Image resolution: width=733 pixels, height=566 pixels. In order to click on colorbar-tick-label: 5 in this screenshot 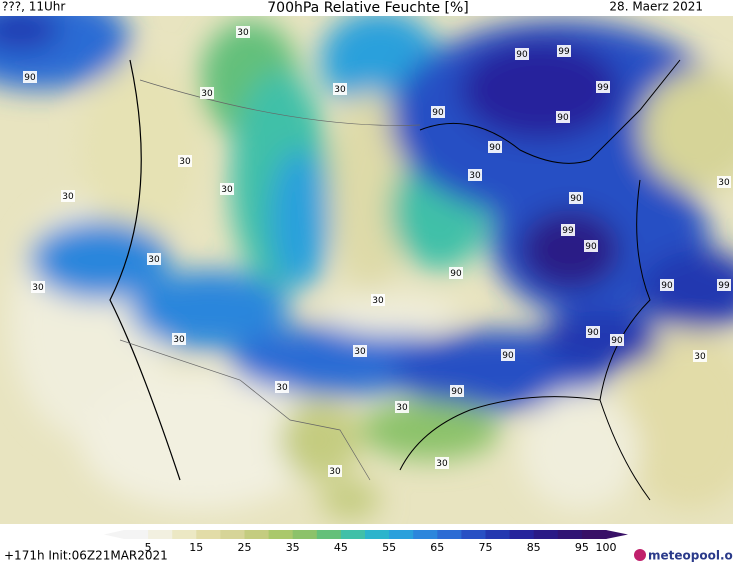, I will do `click(148, 547)`.